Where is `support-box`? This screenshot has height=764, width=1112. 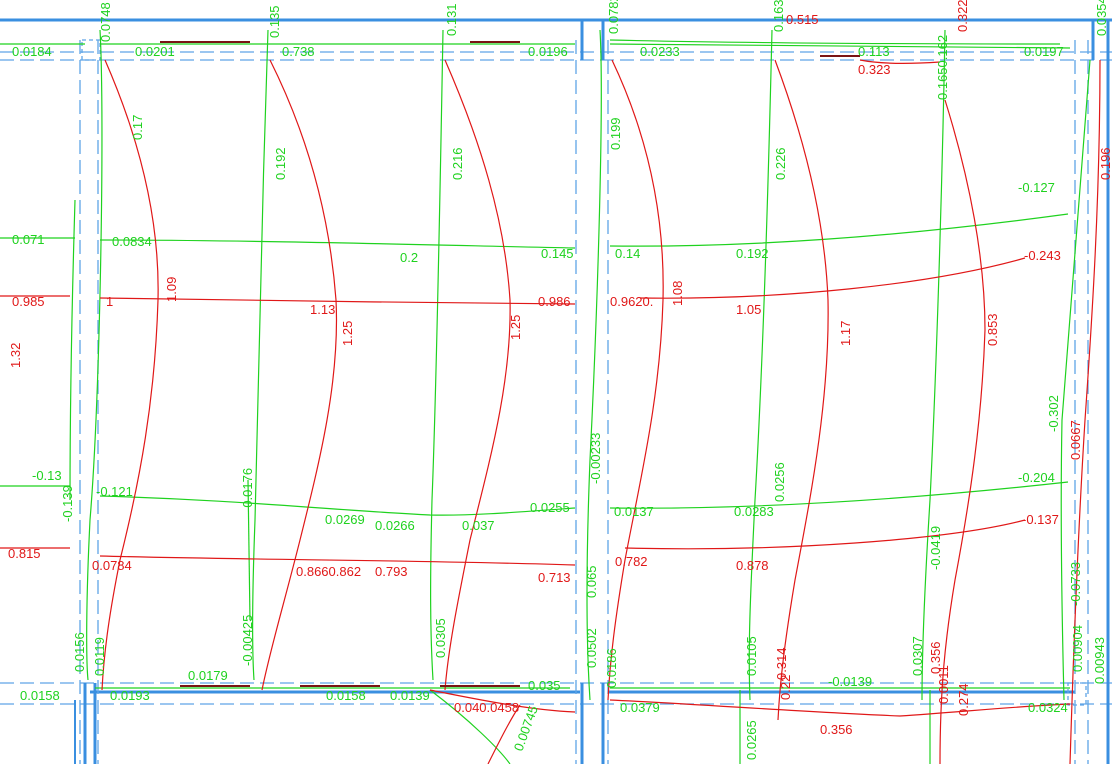
support-box is located at coordinates (1077, 694).